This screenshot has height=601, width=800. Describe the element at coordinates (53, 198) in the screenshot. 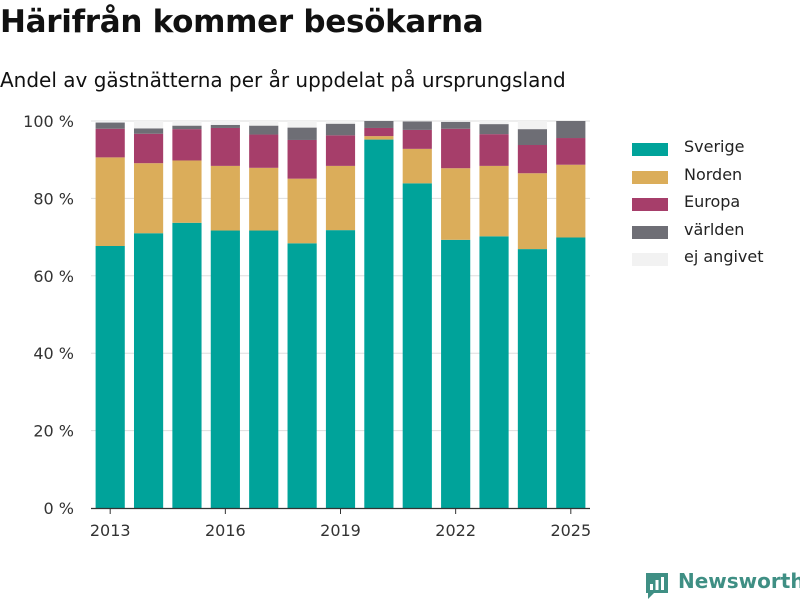

I see `y-tick-label: 80 %` at that location.